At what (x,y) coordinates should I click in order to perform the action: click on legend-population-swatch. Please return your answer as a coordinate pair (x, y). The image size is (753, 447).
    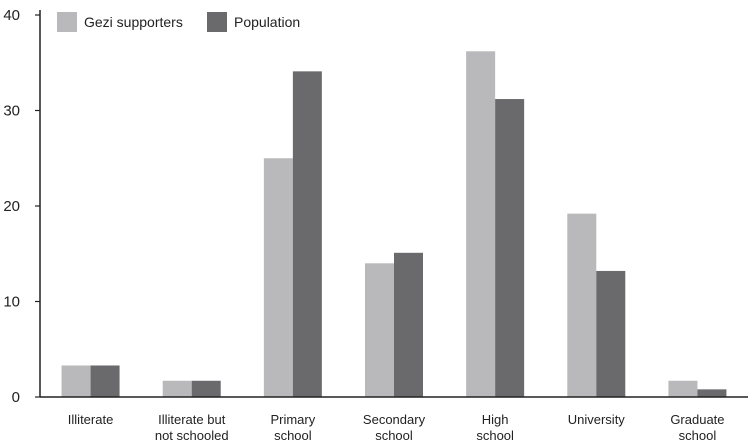
    Looking at the image, I should click on (217, 22).